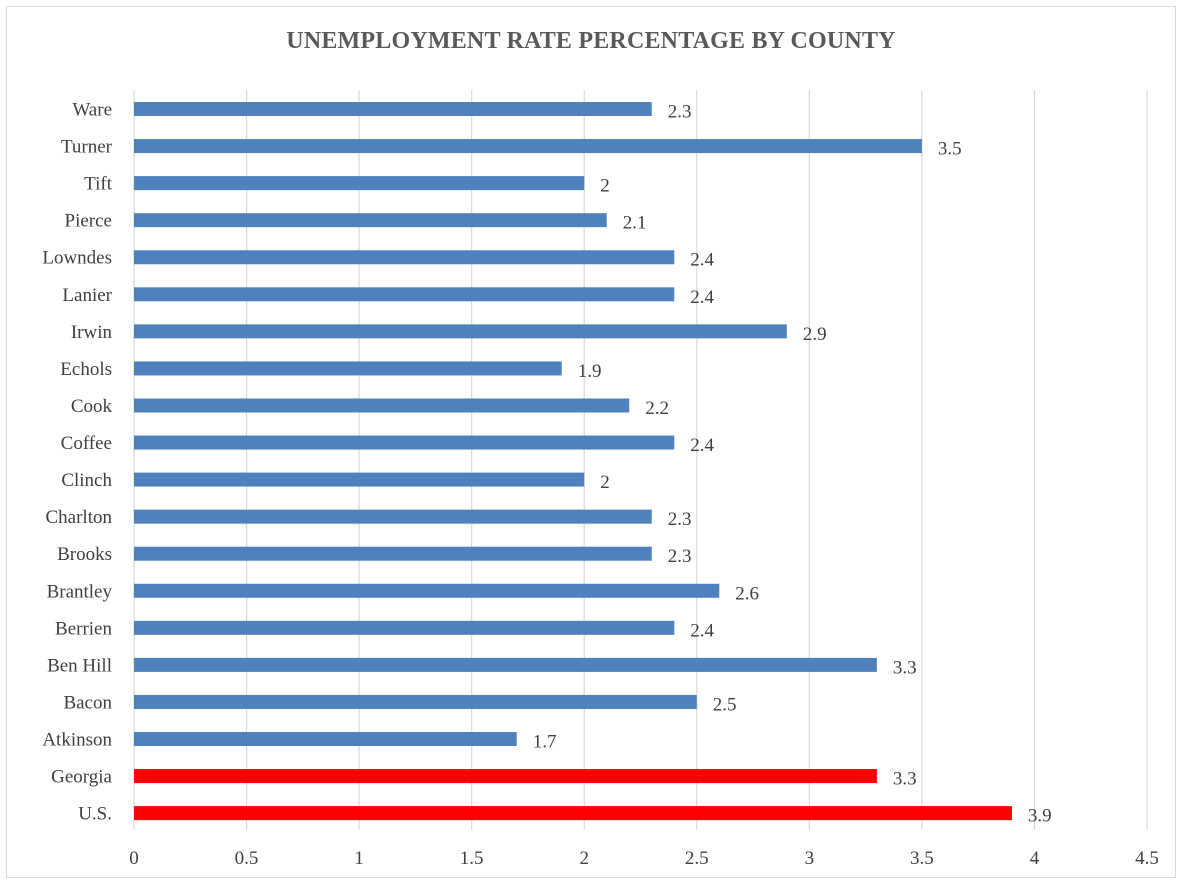  Describe the element at coordinates (1147, 858) in the screenshot. I see `x-tick-label: 4.5` at that location.